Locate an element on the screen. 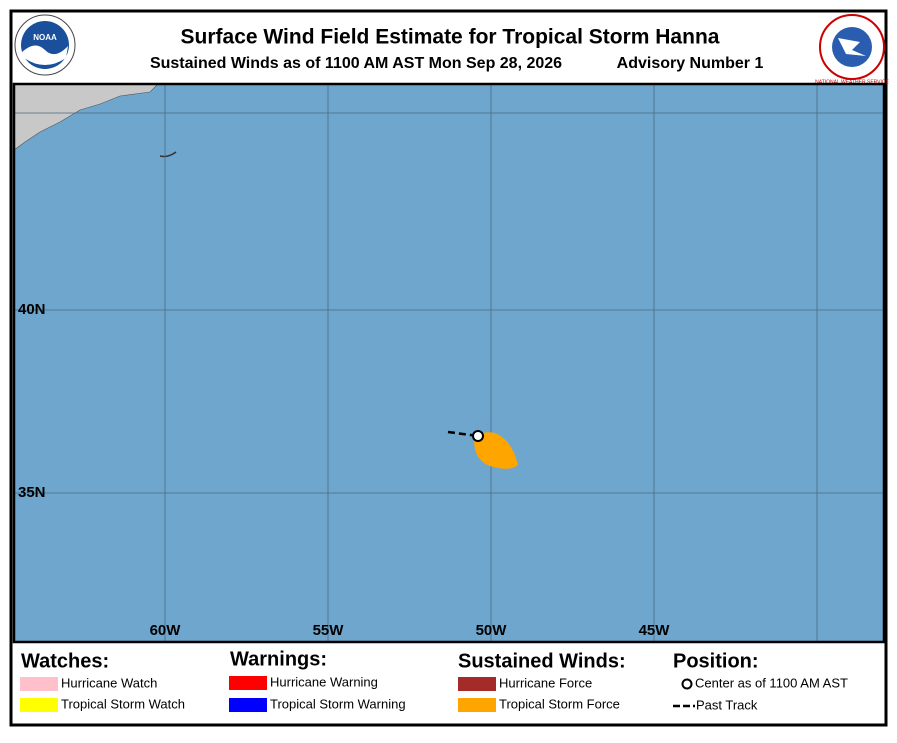 This screenshot has width=897, height=743. ts-wind-field is located at coordinates (496, 450).